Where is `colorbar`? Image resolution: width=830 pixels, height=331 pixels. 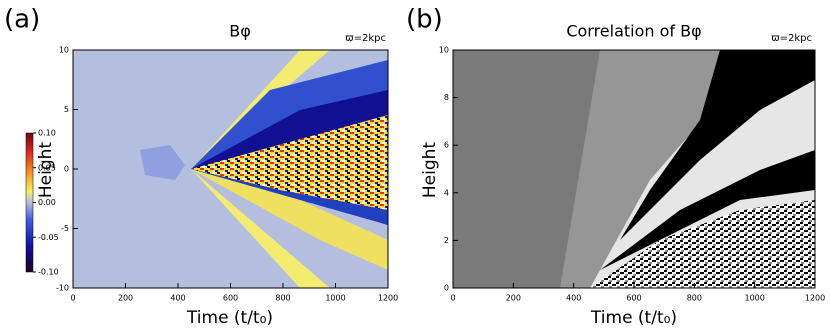 colorbar is located at coordinates (29, 202).